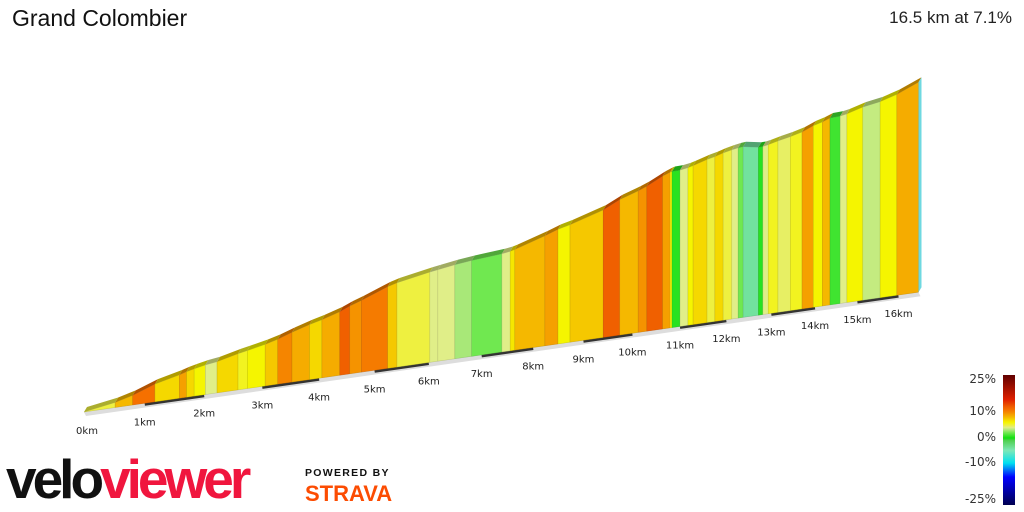  Describe the element at coordinates (319, 397) in the screenshot. I see `km-tick-label: 4km` at that location.